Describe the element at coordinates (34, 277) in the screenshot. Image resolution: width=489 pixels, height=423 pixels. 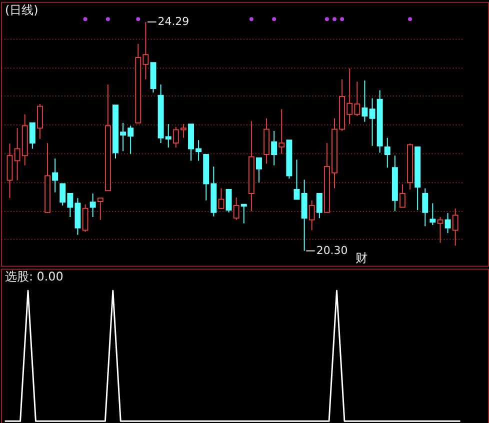
I see `chart-title: 选股: 0.00` at that location.